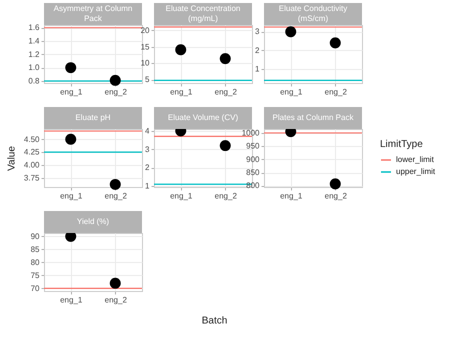 Image resolution: width=474 pixels, height=338 pixels. Describe the element at coordinates (145, 30) in the screenshot. I see `y-tick-label: 20` at that location.